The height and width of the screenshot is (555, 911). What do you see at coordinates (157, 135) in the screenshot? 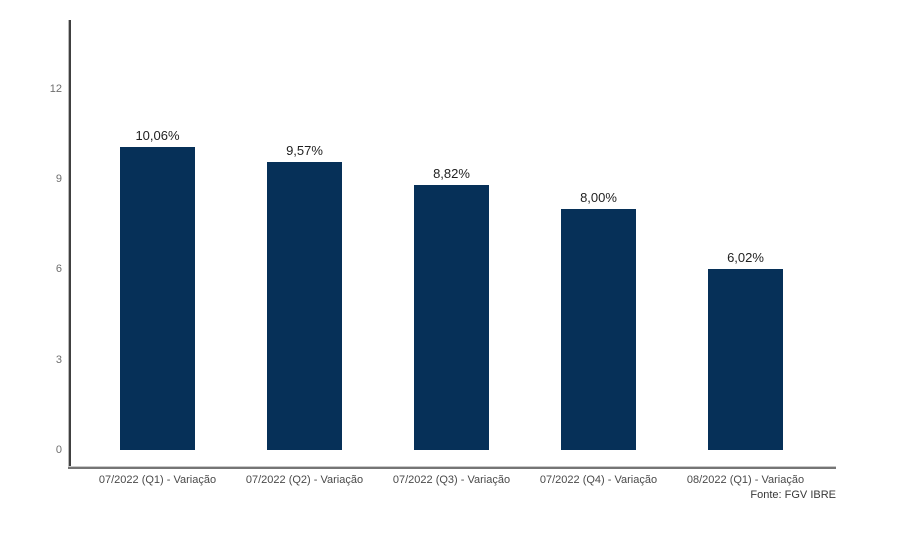
I see `bar-value-label: 10,06%` at bounding box center [157, 135].